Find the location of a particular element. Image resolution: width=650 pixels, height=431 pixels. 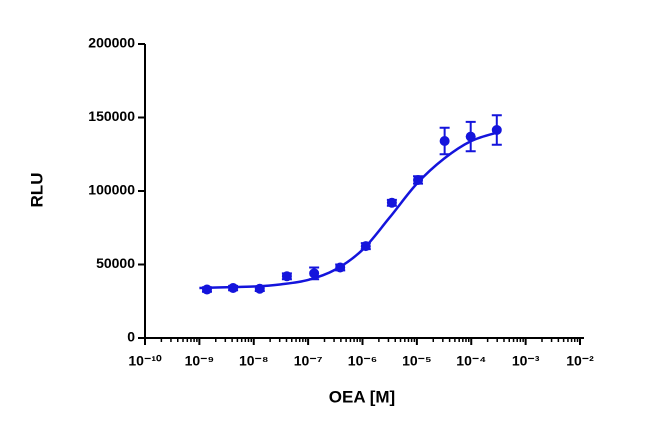

x-axis-title: OEA [M] is located at coordinates (362, 396).